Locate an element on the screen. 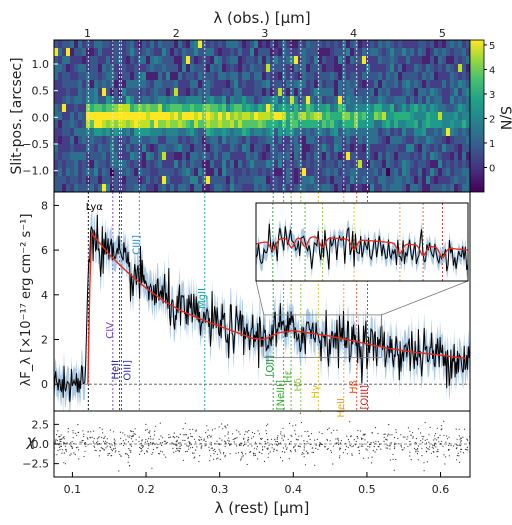  line-label: CIV is located at coordinates (110, 330).